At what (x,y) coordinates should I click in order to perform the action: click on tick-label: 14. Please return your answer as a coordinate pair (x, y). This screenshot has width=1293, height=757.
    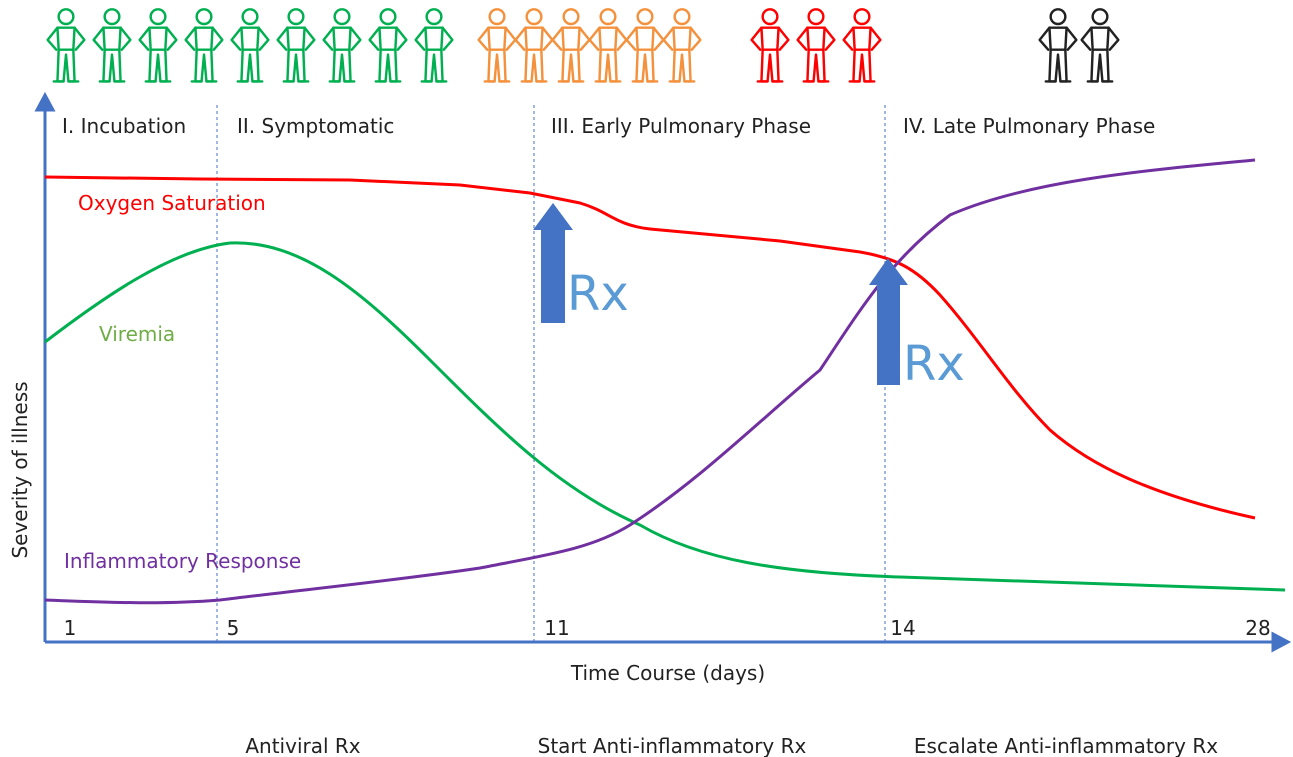
    Looking at the image, I should click on (902, 628).